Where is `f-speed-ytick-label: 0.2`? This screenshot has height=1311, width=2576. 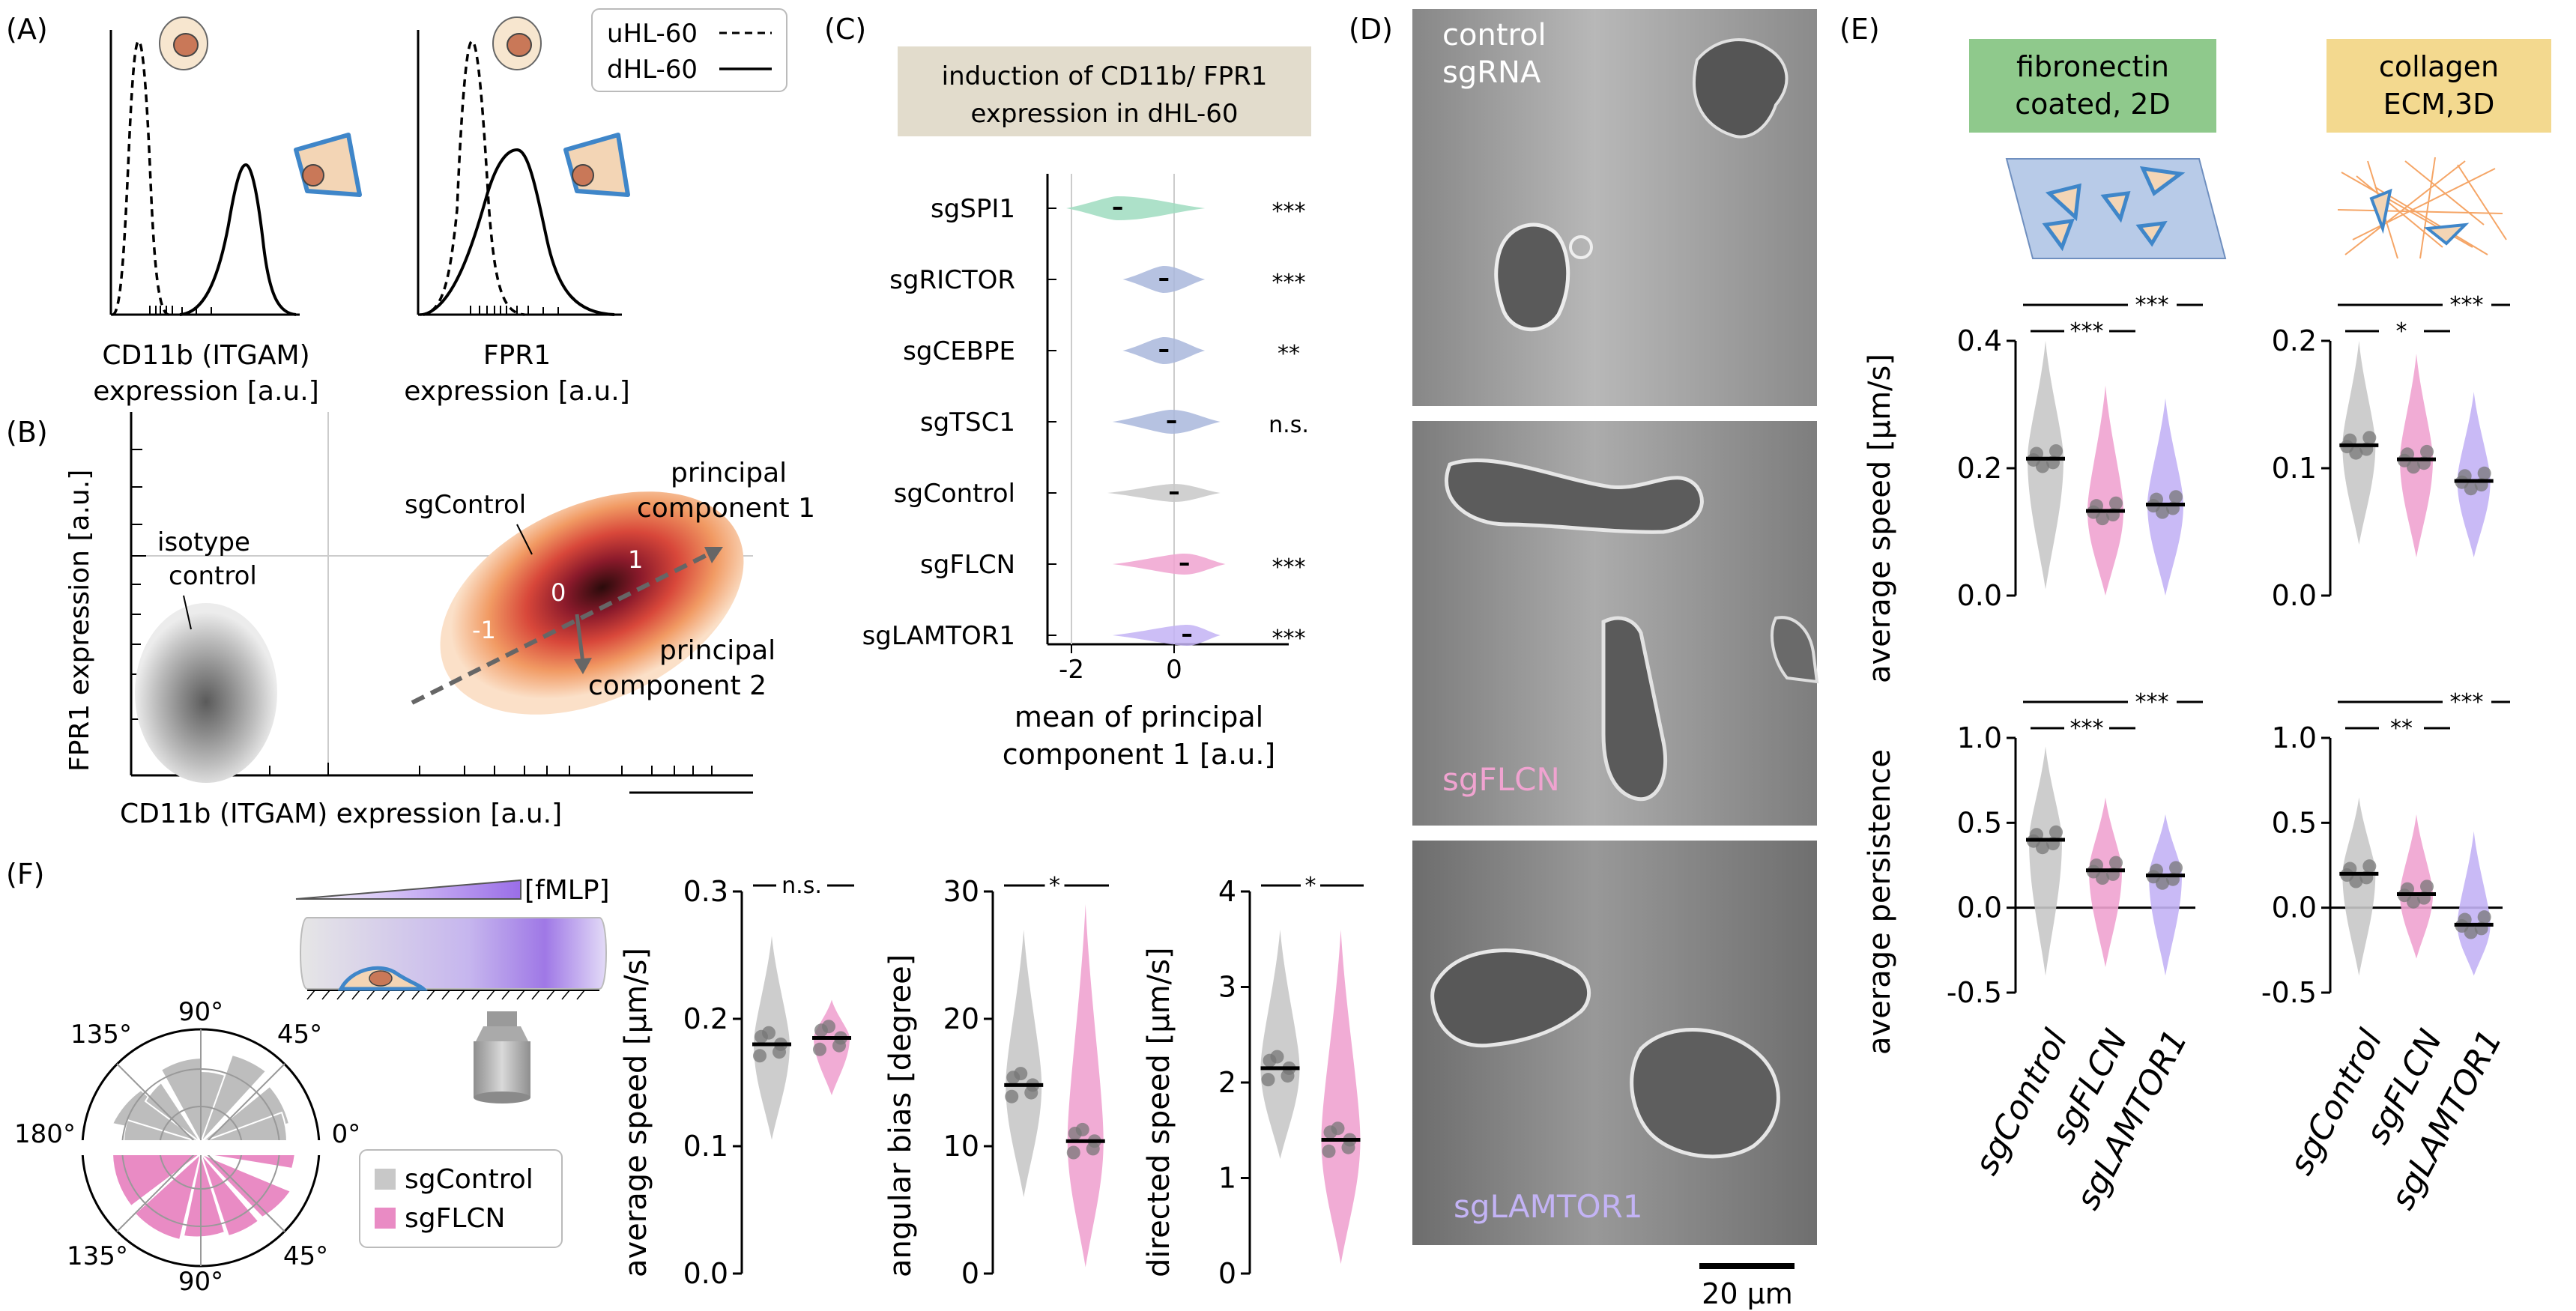 f-speed-ytick-label: 0.2 is located at coordinates (705, 1018).